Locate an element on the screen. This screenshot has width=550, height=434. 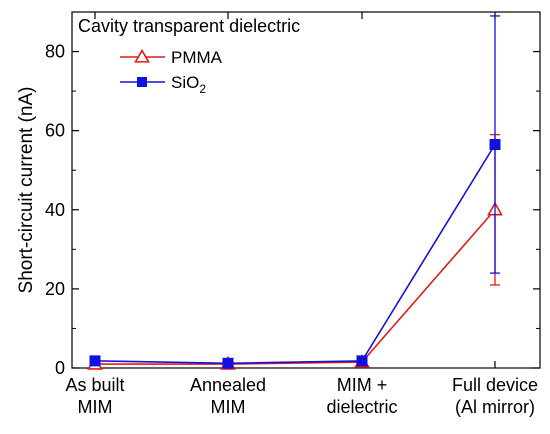
x-category-label: As built is located at coordinates (94, 385).